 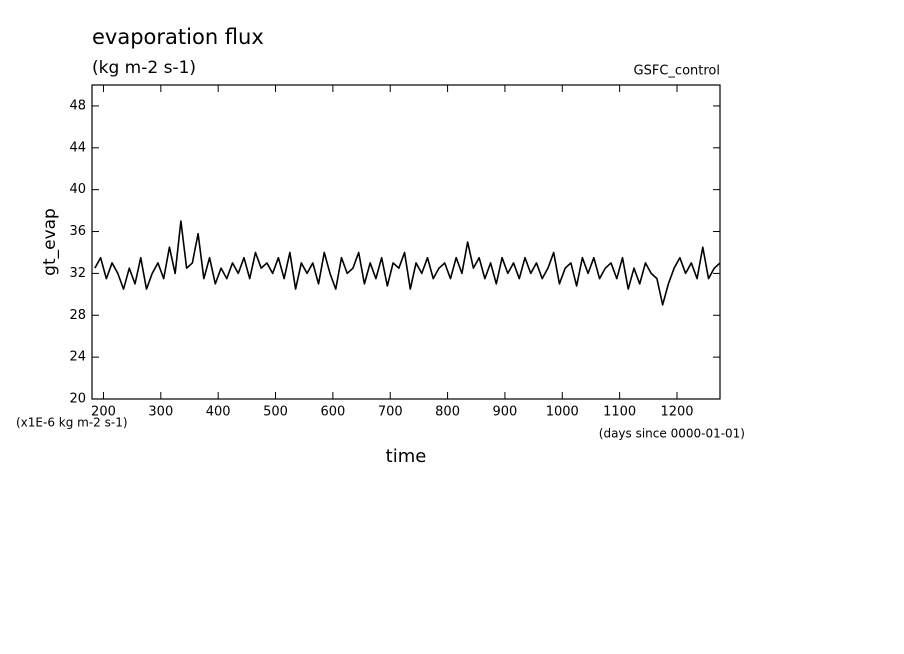 I want to click on y-tick-label: 20, so click(x=77, y=399).